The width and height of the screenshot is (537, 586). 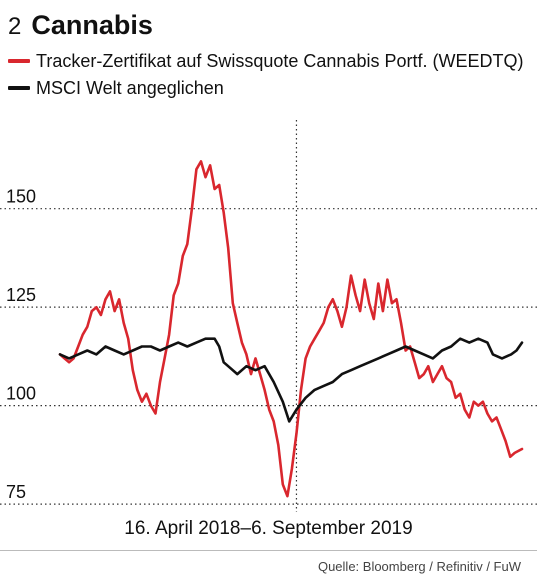 What do you see at coordinates (268, 550) in the screenshot?
I see `divider` at bounding box center [268, 550].